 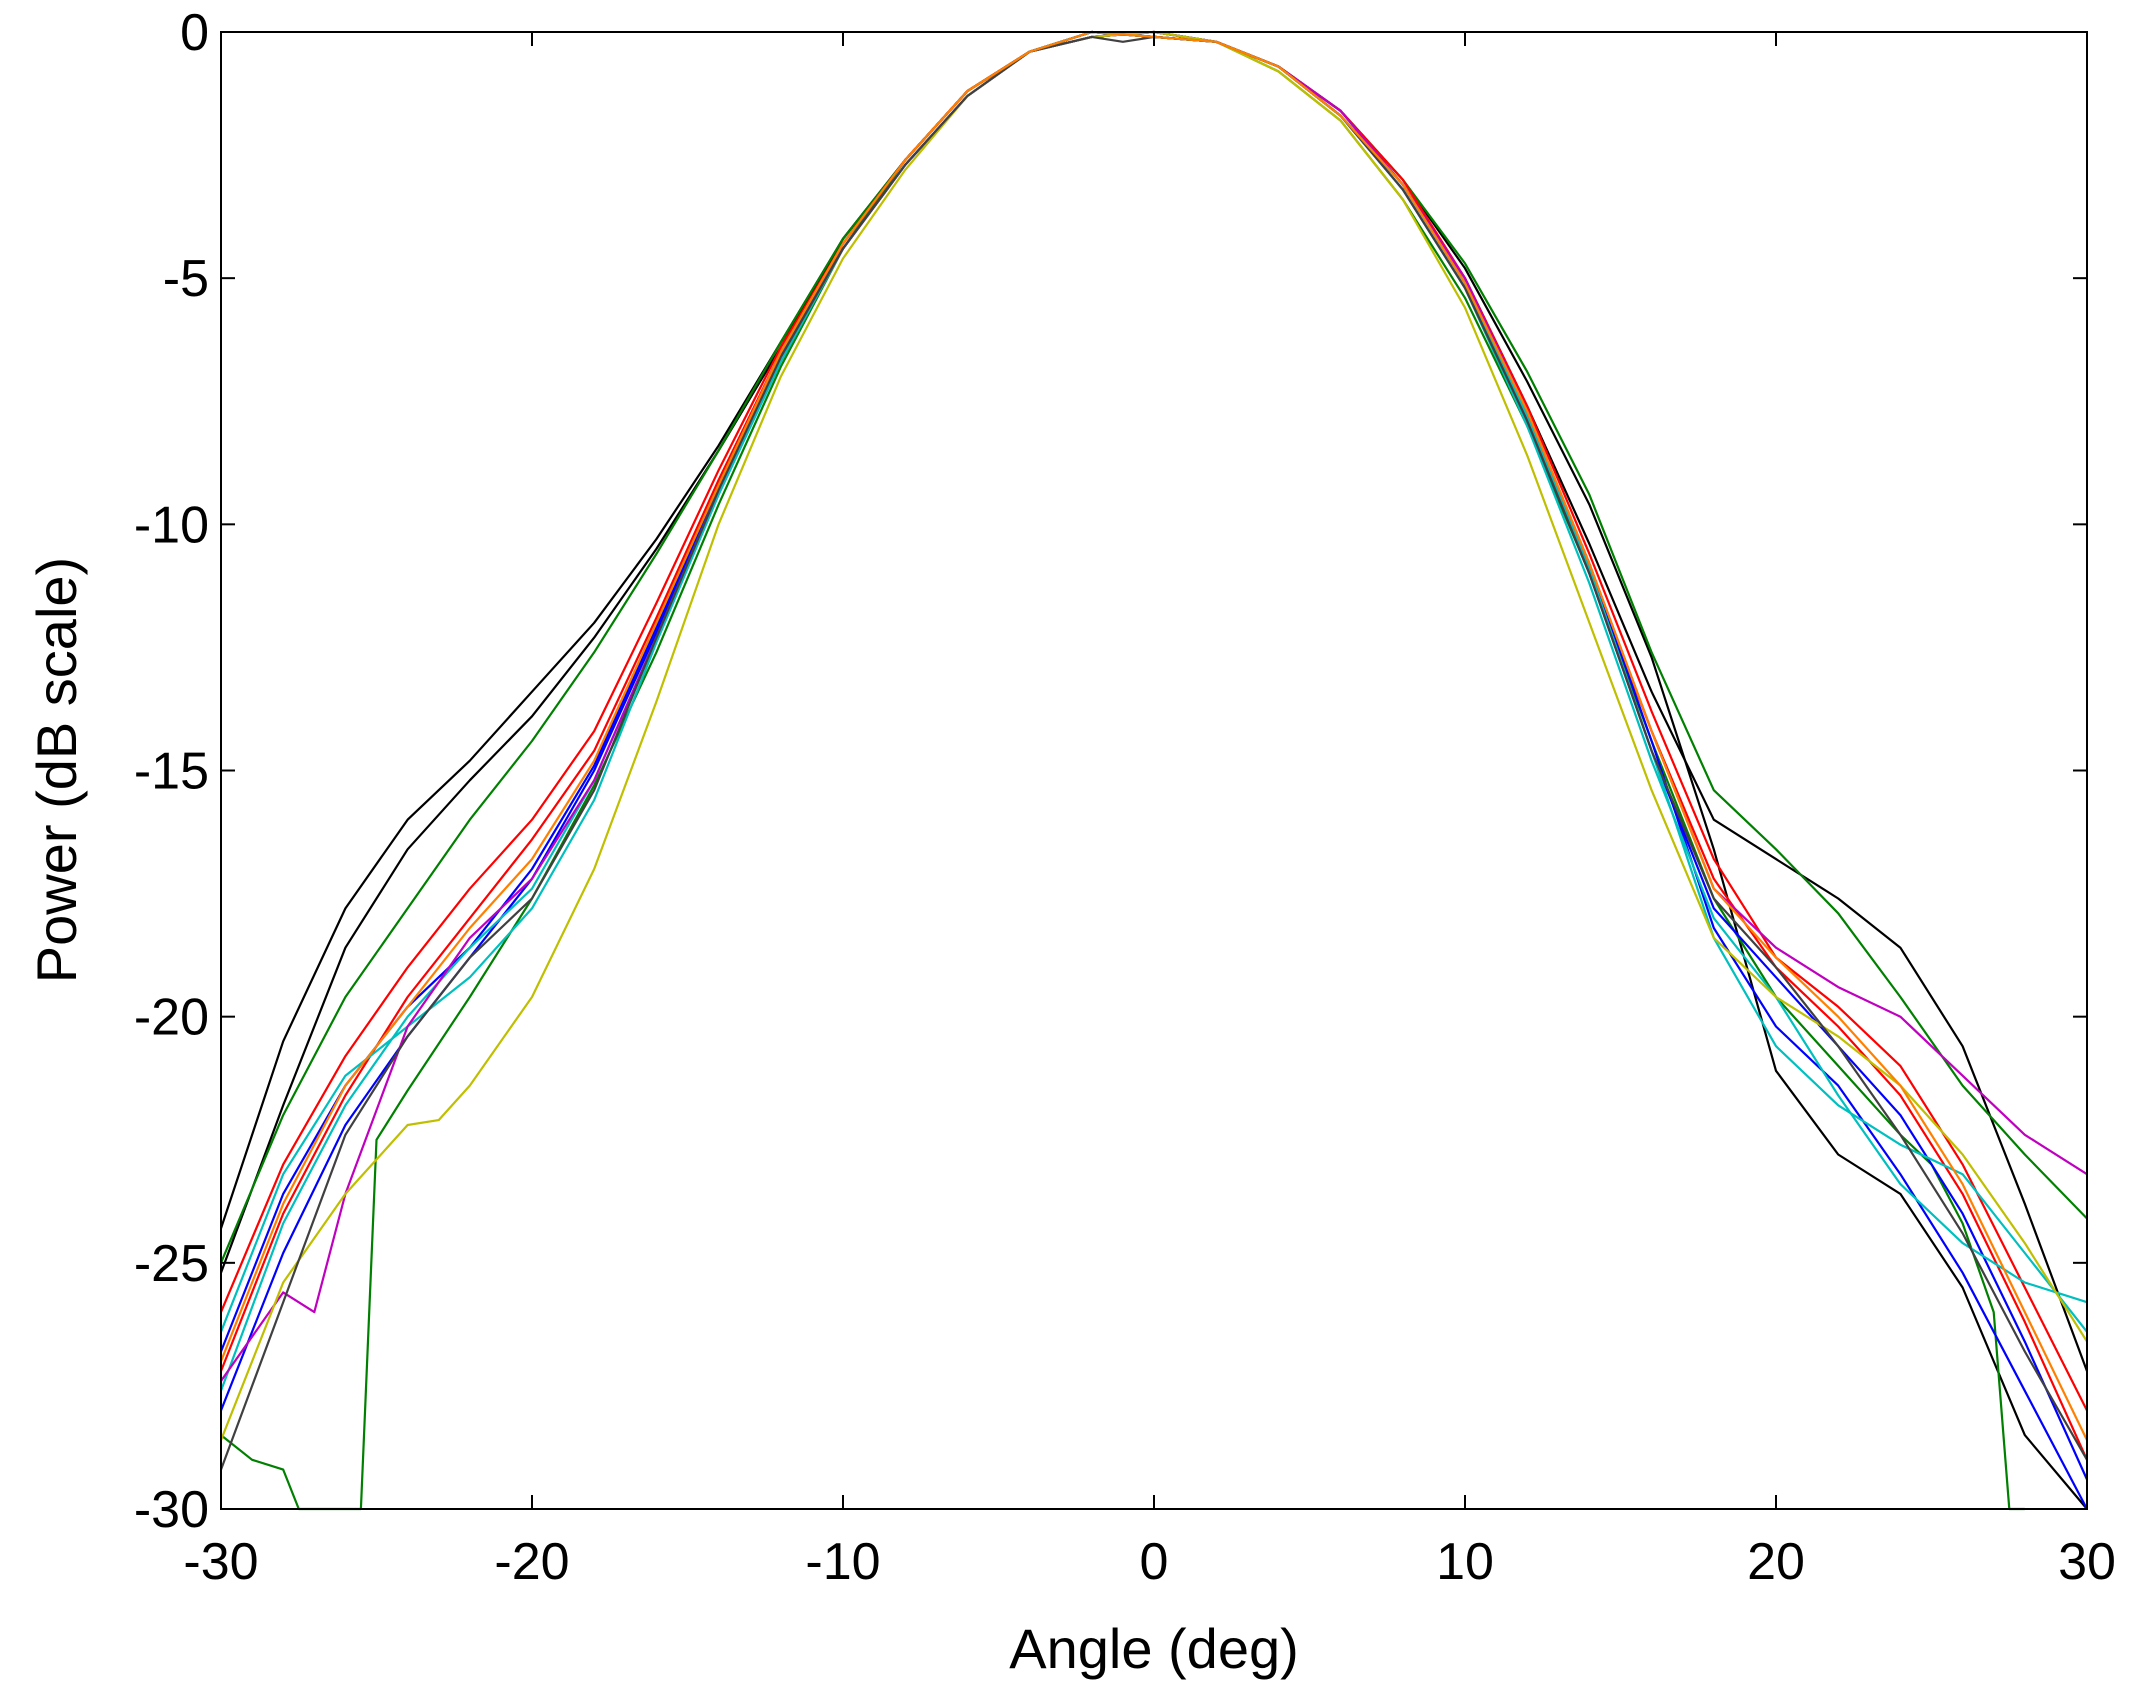 What do you see at coordinates (186, 279) in the screenshot?
I see `y-tick-label: -5` at bounding box center [186, 279].